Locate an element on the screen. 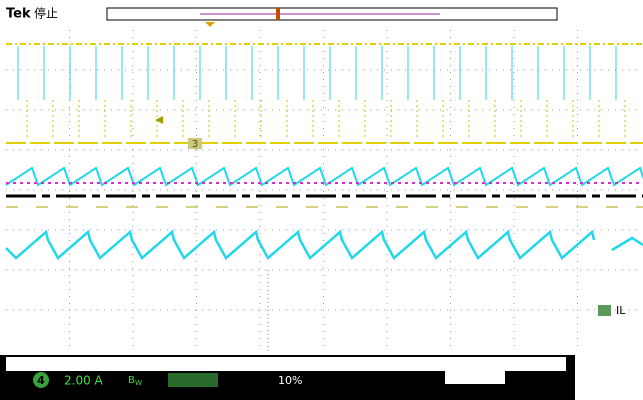 This screenshot has width=643, height=400. bandwidth: B is located at coordinates (131, 380).